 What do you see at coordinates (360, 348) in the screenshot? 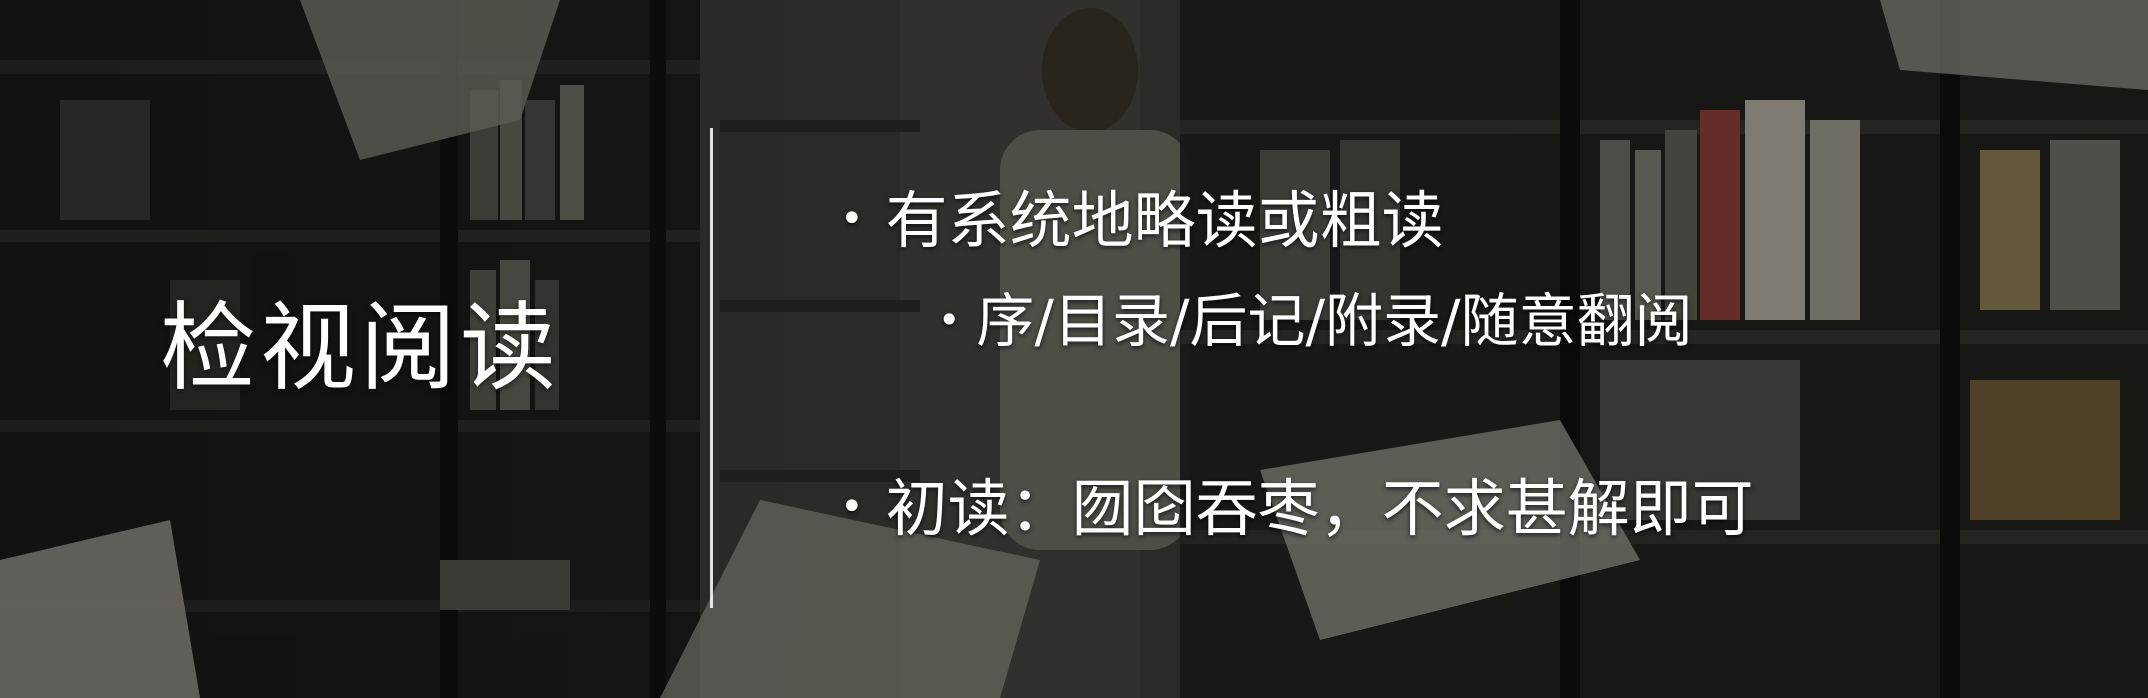
I see `slide-title: 检视阅读` at bounding box center [360, 348].